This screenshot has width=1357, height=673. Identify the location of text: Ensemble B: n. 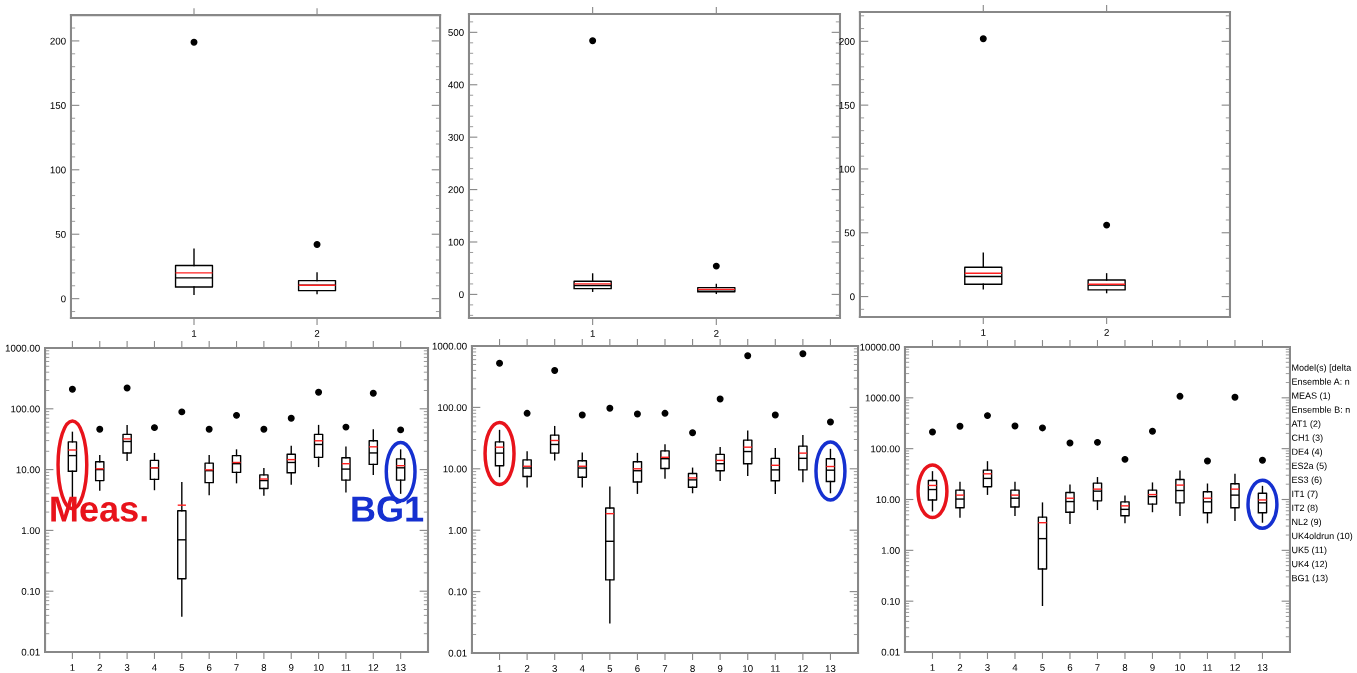
(1321, 409).